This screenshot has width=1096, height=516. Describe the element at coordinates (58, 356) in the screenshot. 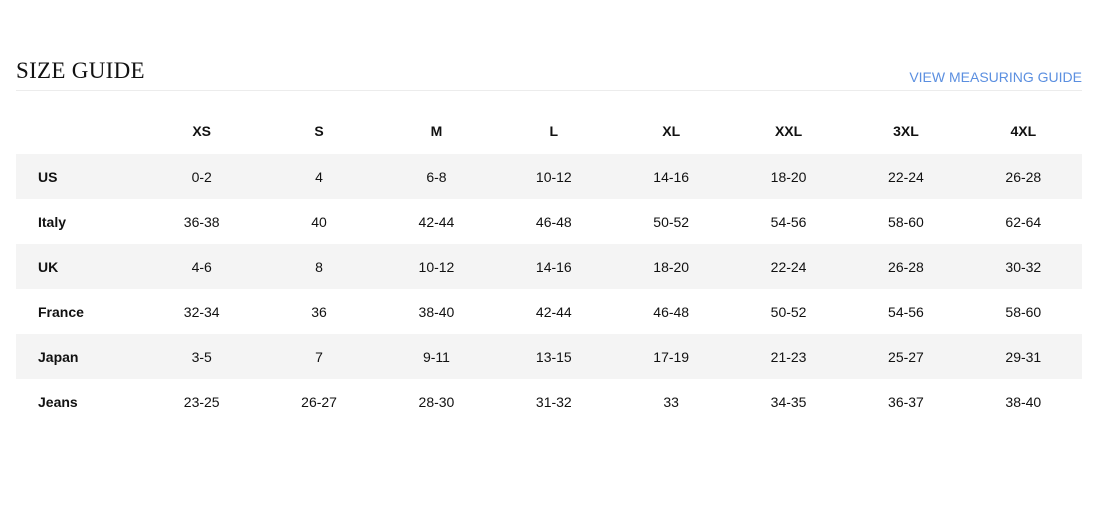

I see `row-label: Japan` at that location.